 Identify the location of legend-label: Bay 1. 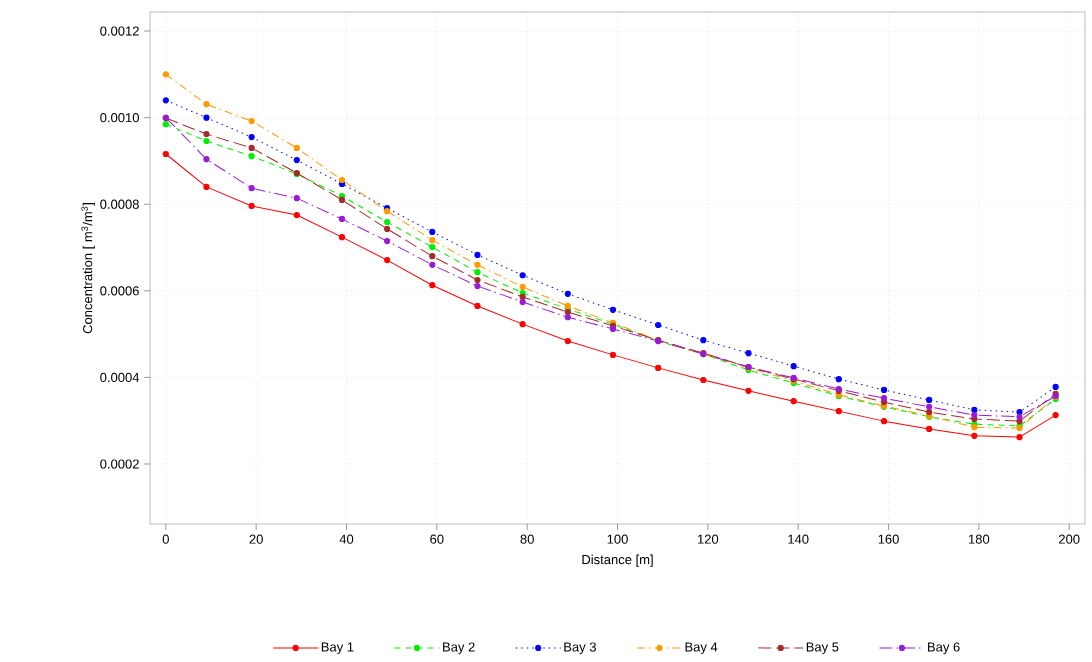
(337, 648).